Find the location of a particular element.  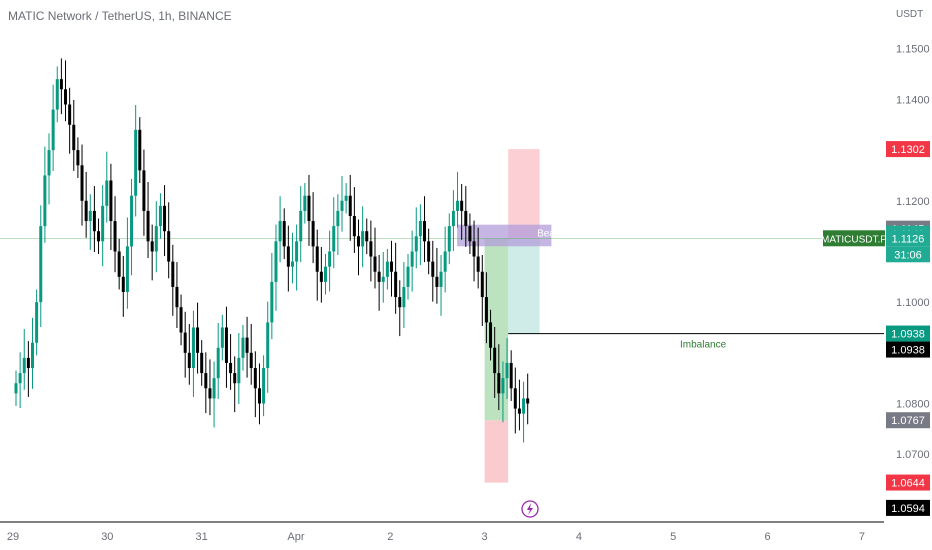

bearish-ob-label: Bearish OB is located at coordinates (562, 234).